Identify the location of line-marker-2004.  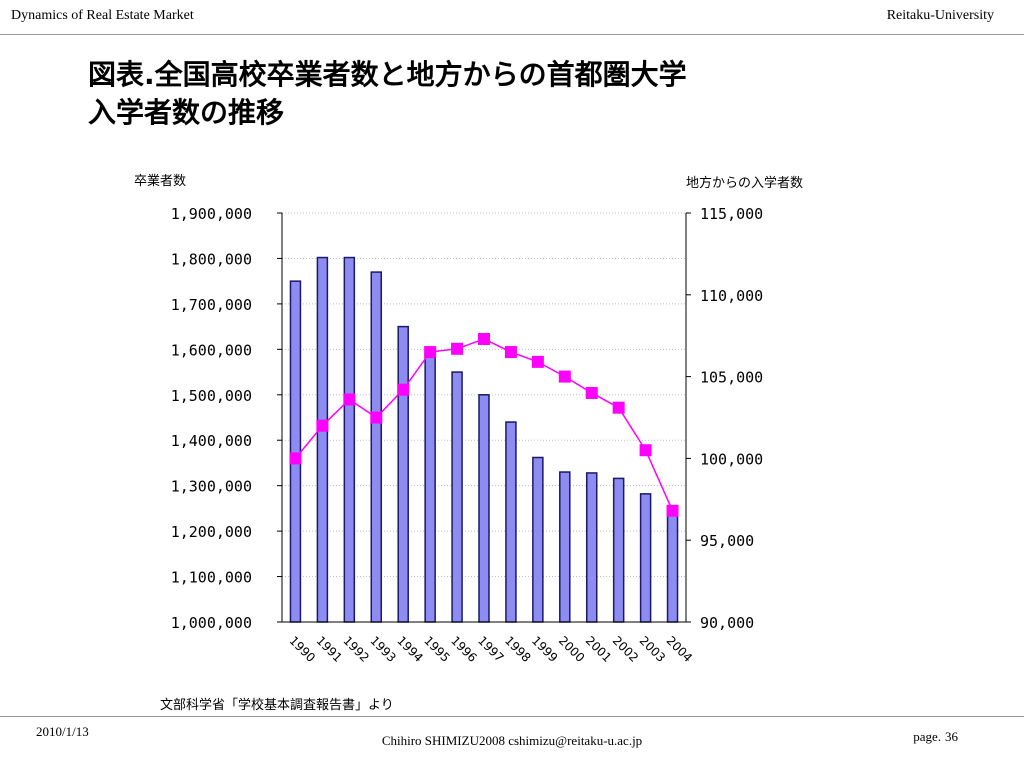
(672, 510).